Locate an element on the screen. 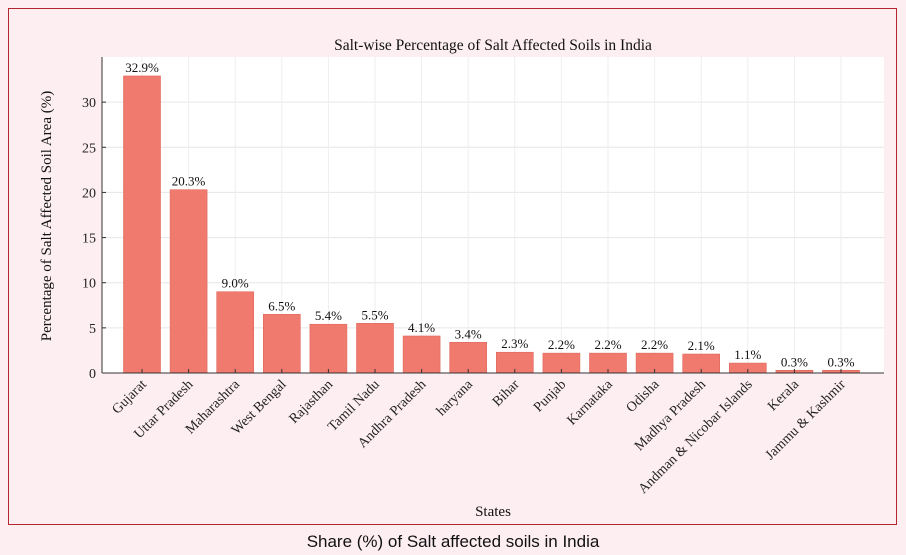  data-label: 3.4% is located at coordinates (468, 333).